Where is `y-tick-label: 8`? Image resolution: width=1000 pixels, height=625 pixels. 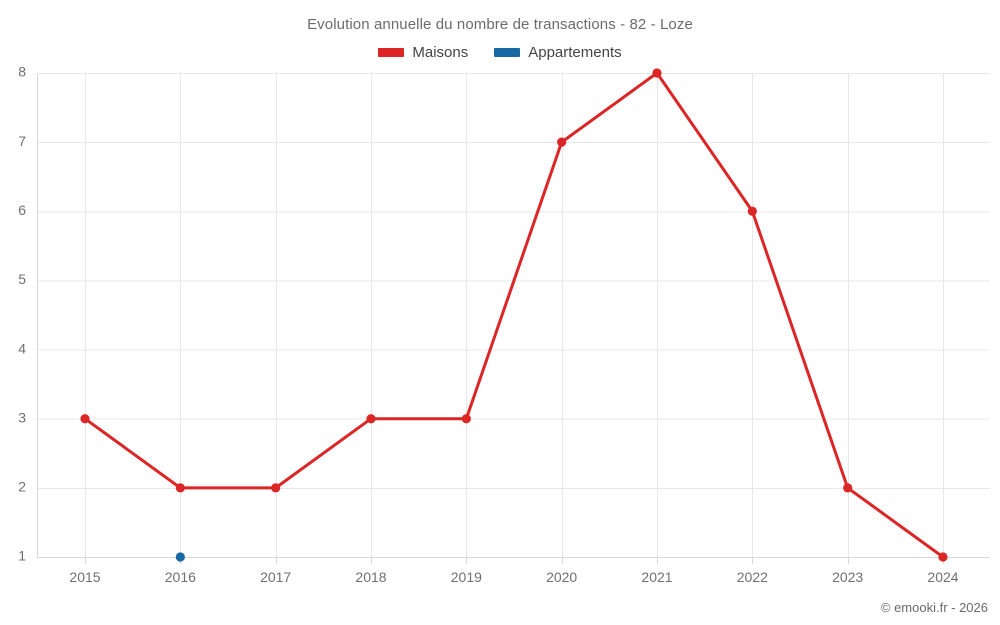 y-tick-label: 8 is located at coordinates (22, 72).